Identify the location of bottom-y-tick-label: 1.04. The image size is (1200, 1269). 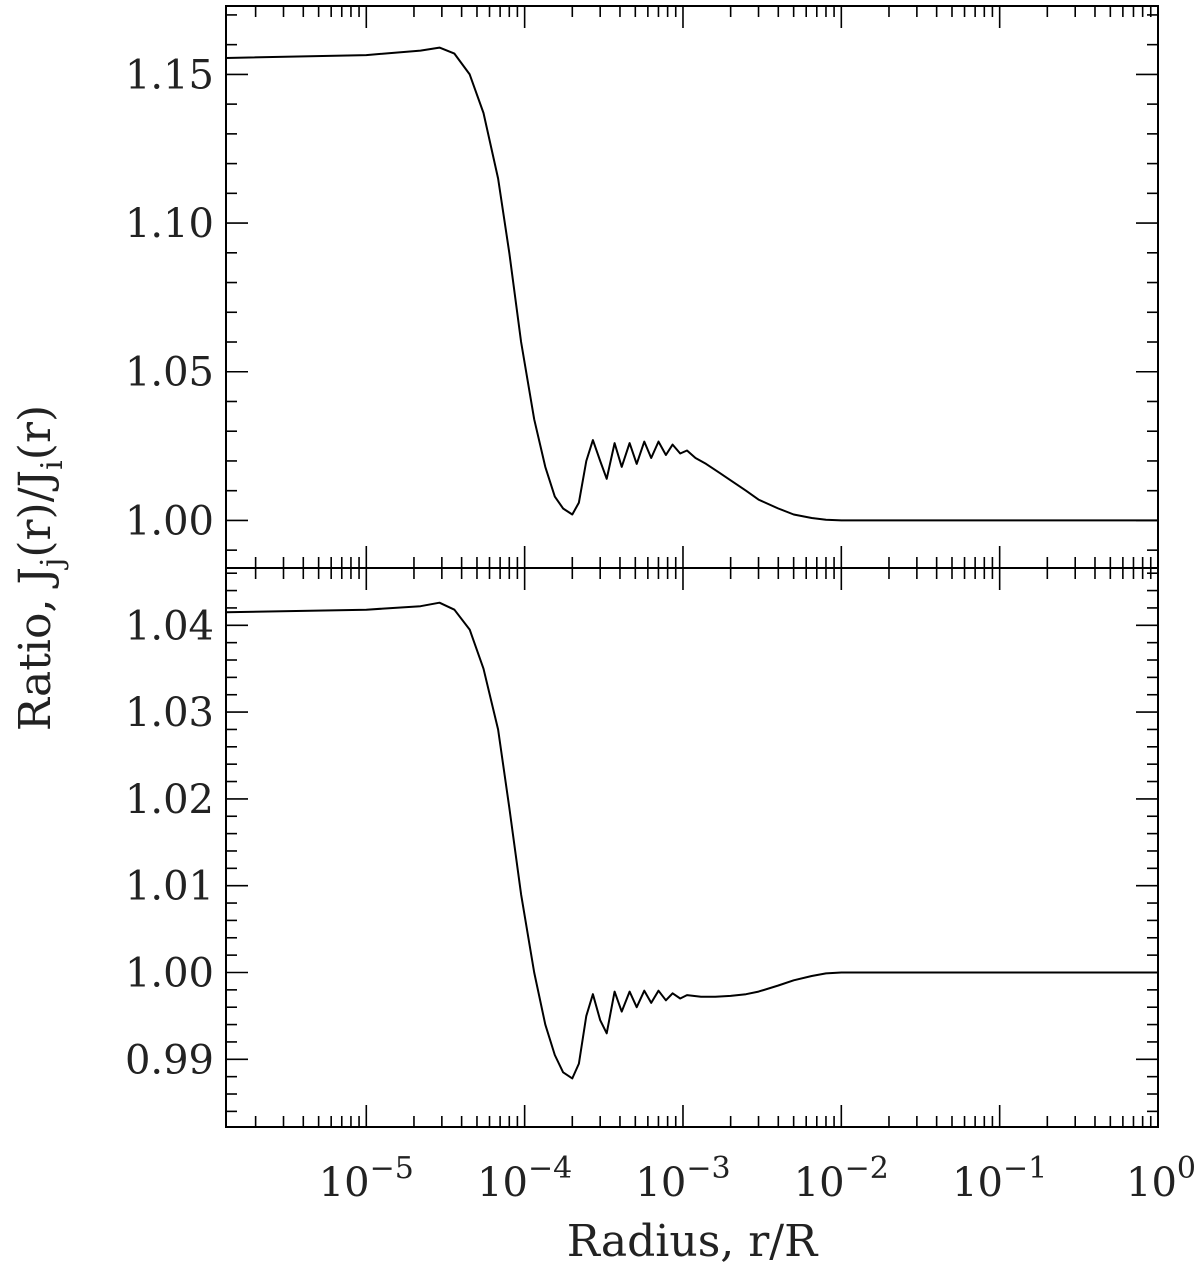
(169, 626).